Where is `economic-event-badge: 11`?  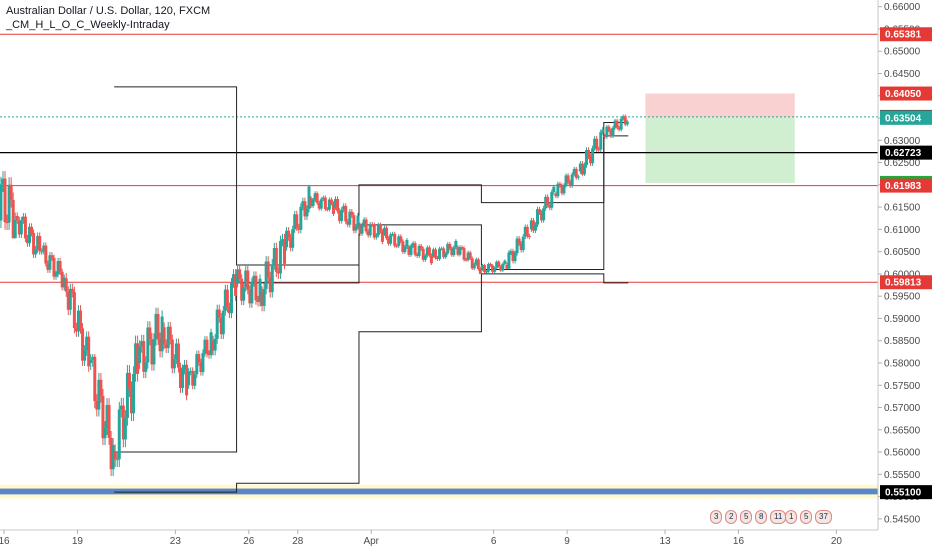 economic-event-badge: 11 is located at coordinates (778, 517).